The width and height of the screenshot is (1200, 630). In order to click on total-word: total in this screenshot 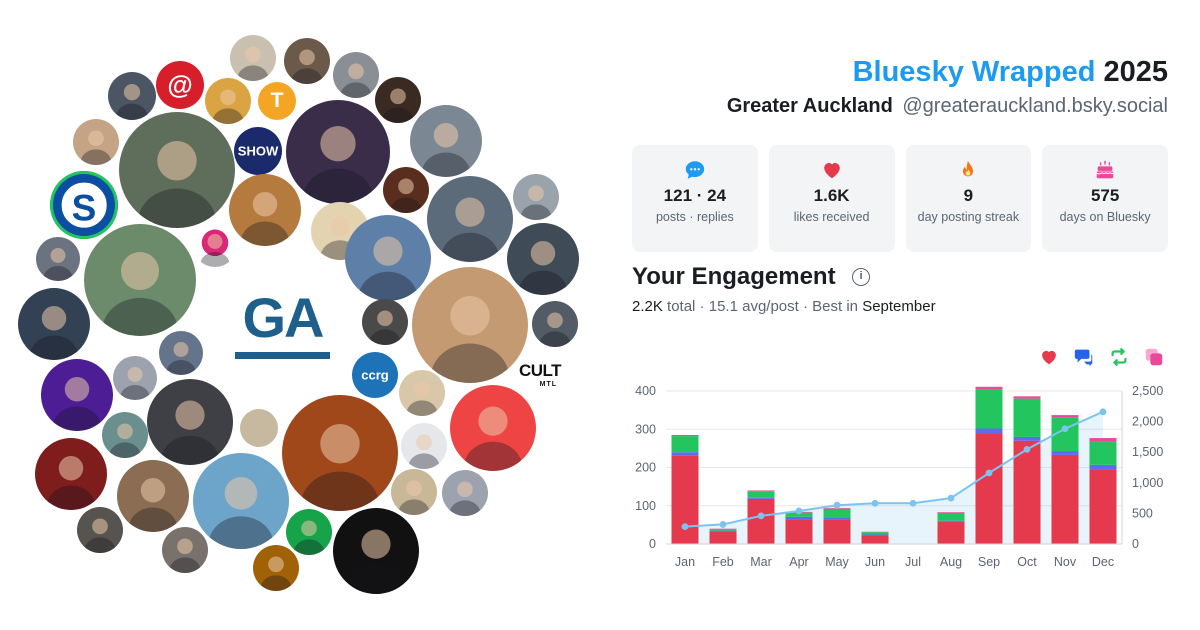, I will do `click(681, 306)`.